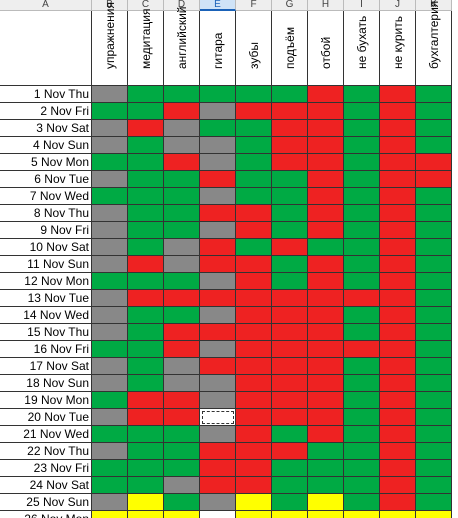 The image size is (458, 518). I want to click on column-letter: H, so click(326, 5).